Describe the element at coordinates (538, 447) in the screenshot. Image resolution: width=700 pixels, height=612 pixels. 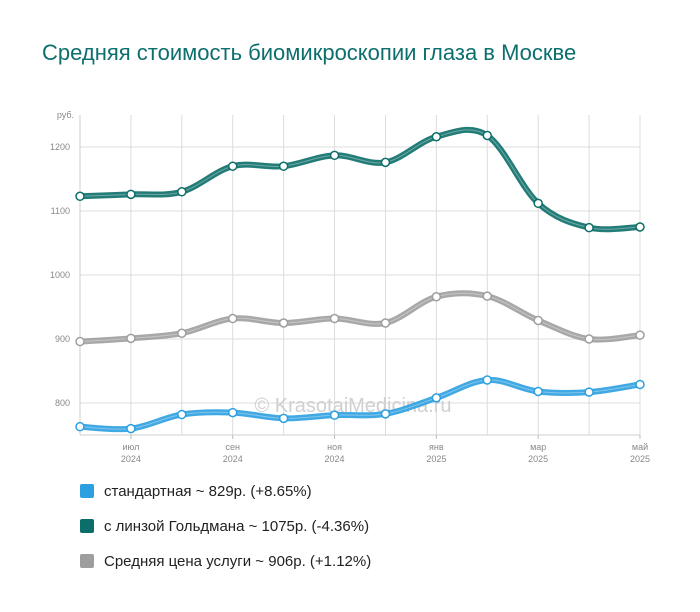
I see `x-tick-label-month: мар` at that location.